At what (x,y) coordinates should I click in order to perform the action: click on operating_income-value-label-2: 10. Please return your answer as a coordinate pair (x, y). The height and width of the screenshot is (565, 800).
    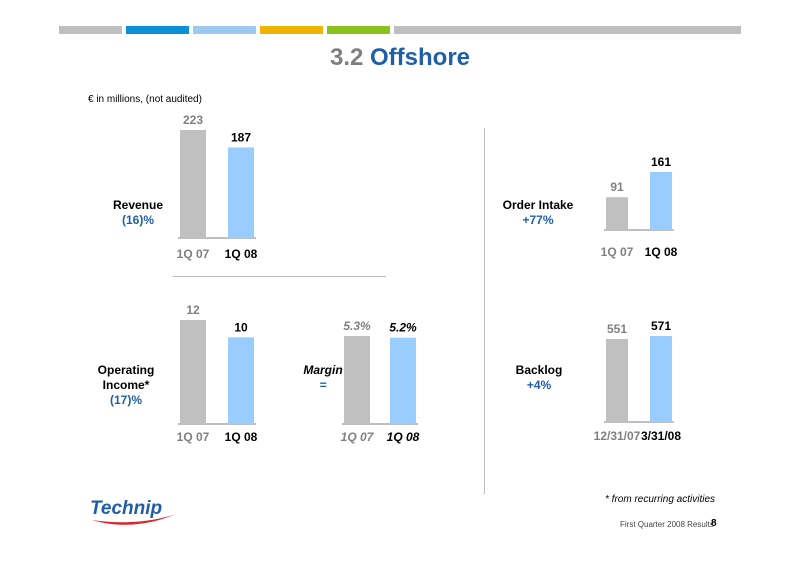
    Looking at the image, I should click on (241, 327).